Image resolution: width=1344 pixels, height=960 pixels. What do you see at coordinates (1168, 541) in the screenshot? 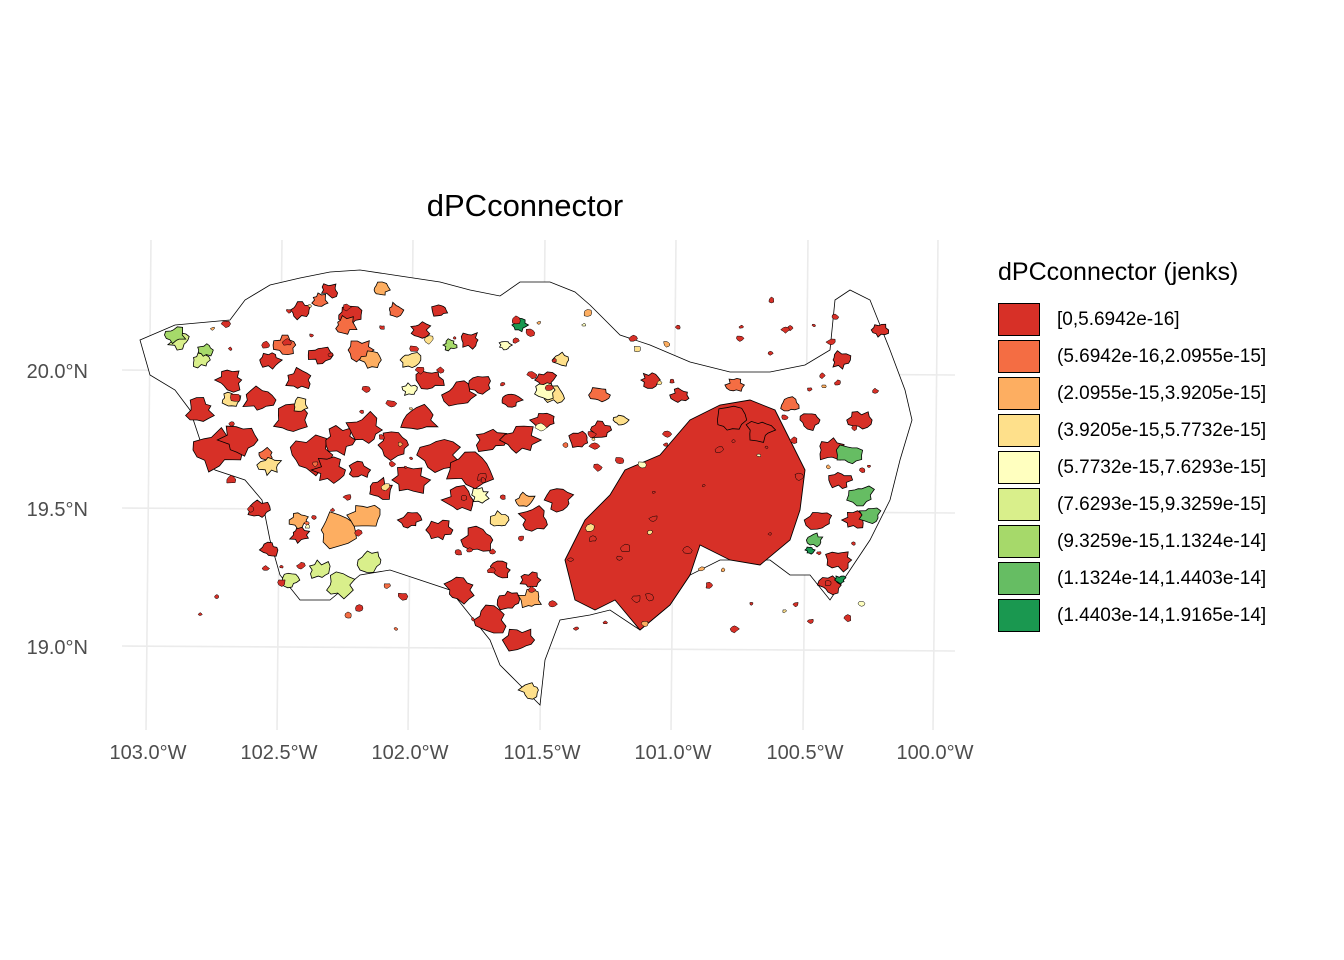
I see `legend-item: (9.3259e-15,1.1324e-14]` at bounding box center [1168, 541].